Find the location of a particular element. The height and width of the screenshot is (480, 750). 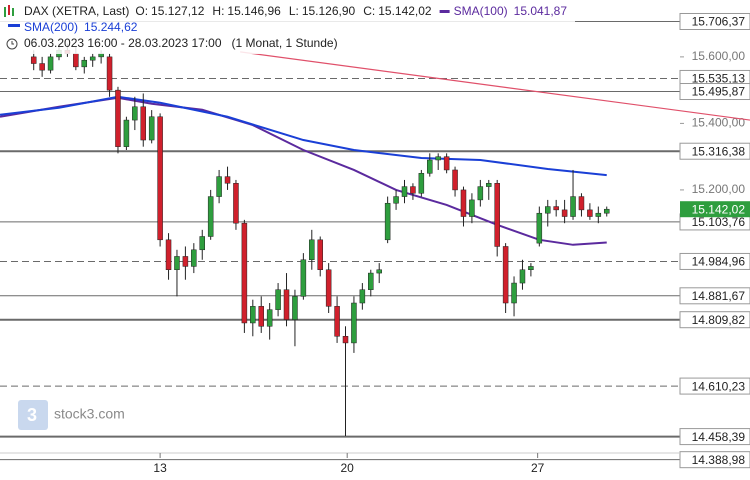

level-label: 14.458,39 is located at coordinates (719, 437).